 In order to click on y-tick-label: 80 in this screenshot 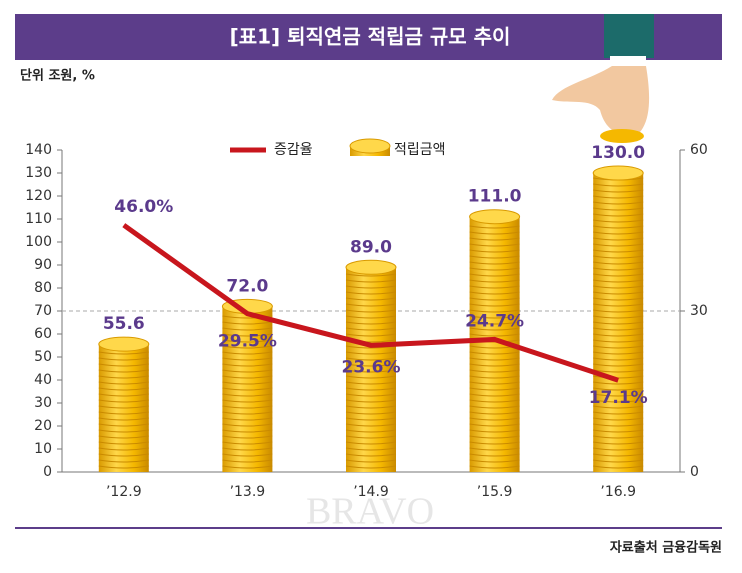, I will do `click(43, 288)`.